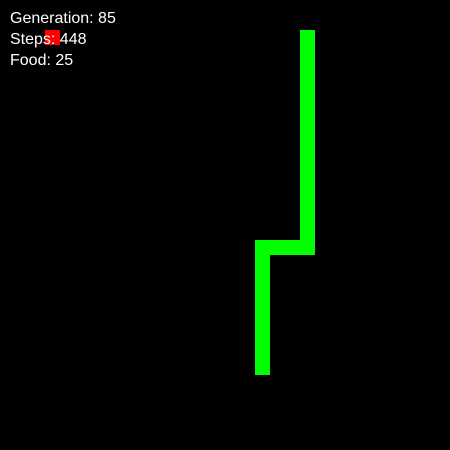 This screenshot has height=450, width=450. I want to click on steps-label: Steps: 448, so click(48, 39).